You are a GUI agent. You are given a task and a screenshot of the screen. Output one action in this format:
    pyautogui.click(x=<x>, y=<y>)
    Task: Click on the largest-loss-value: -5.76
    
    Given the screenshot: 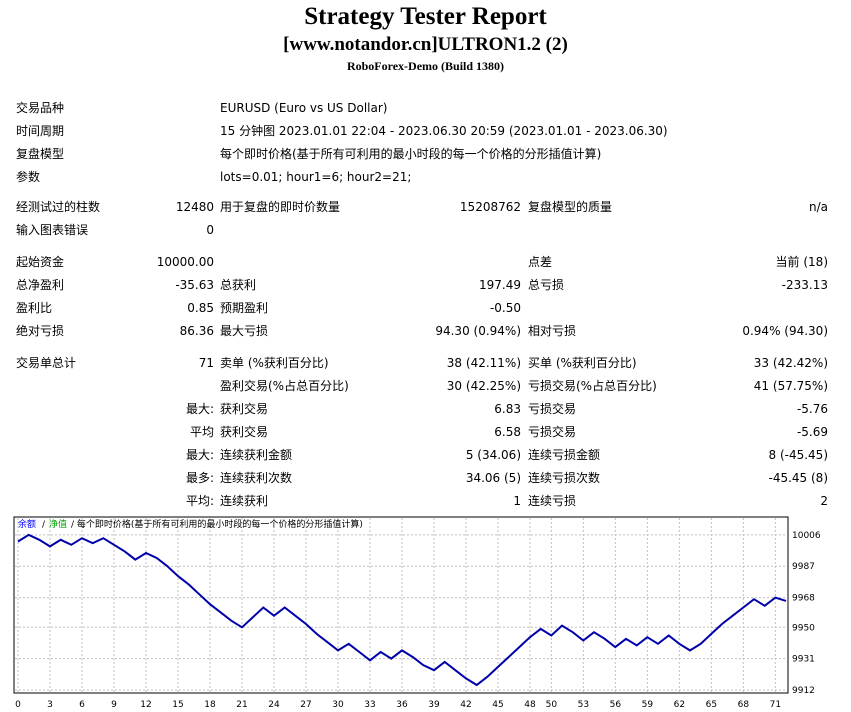 What is the action you would take?
    pyautogui.click(x=812, y=409)
    